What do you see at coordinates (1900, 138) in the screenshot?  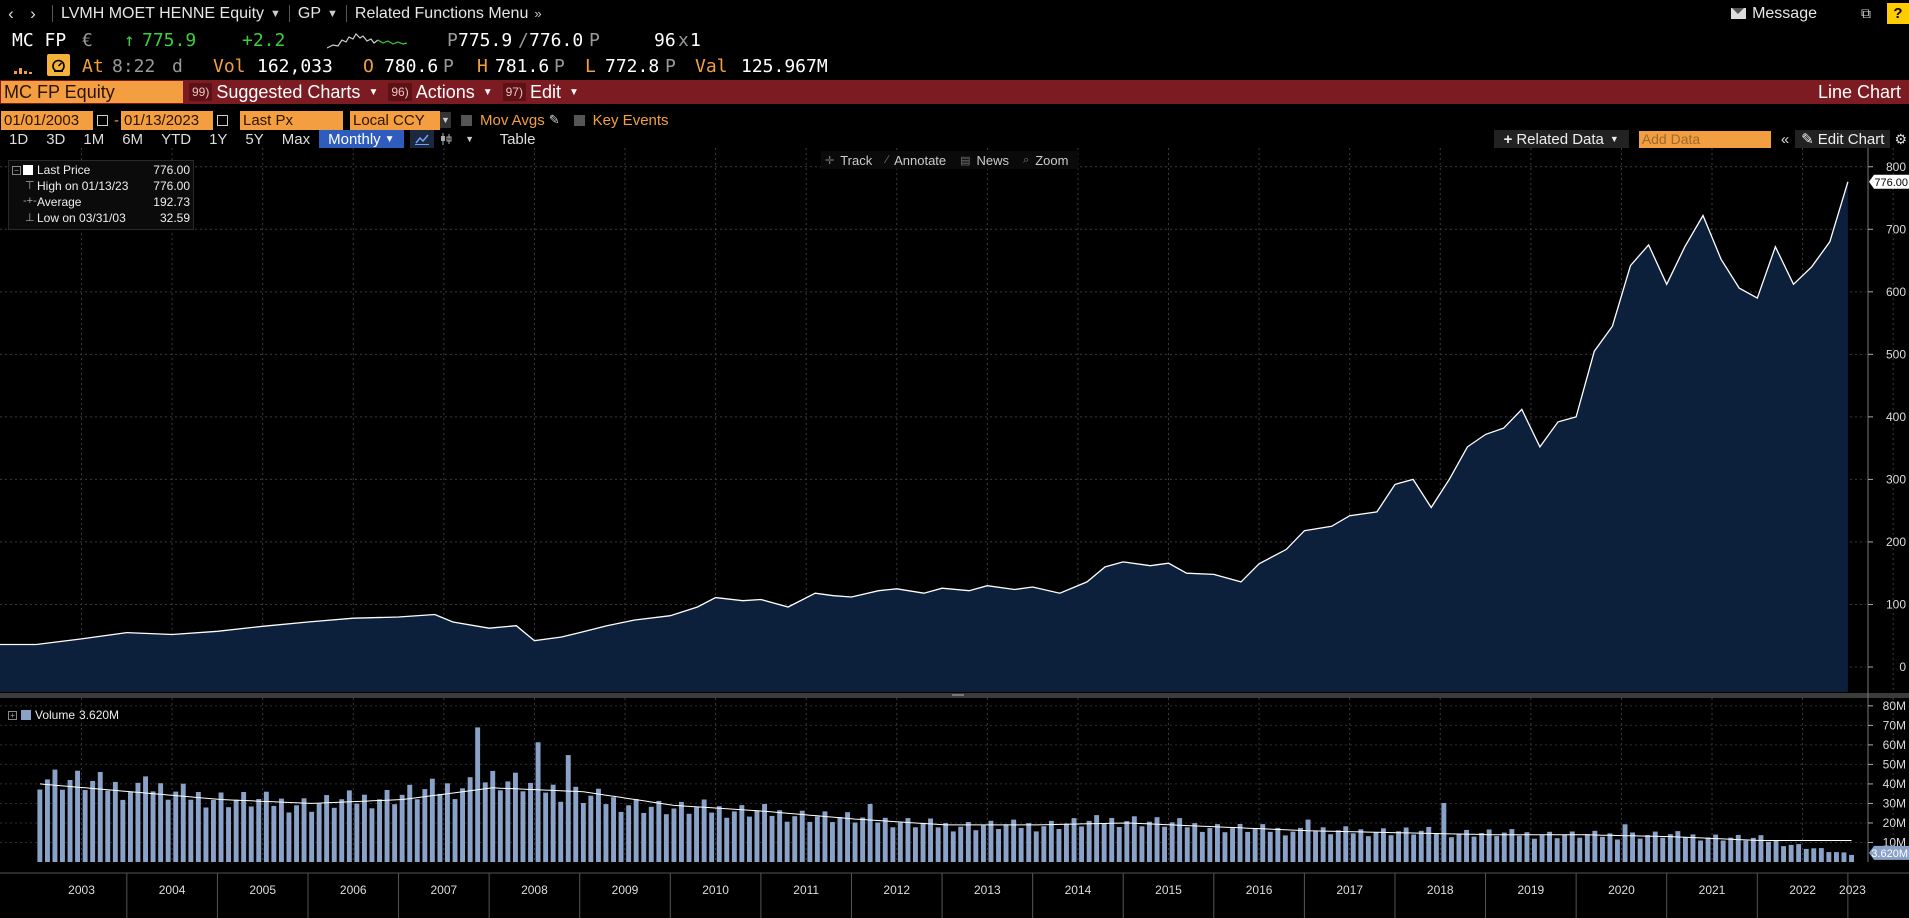 I see `gear-icon: ⚙` at bounding box center [1900, 138].